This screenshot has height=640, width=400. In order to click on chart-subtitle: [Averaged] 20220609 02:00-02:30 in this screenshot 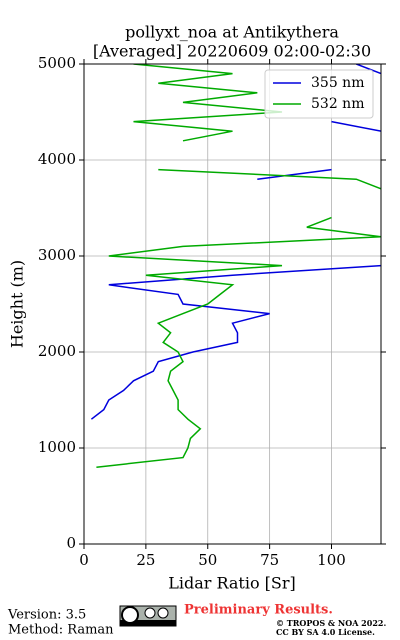, I will do `click(232, 51)`.